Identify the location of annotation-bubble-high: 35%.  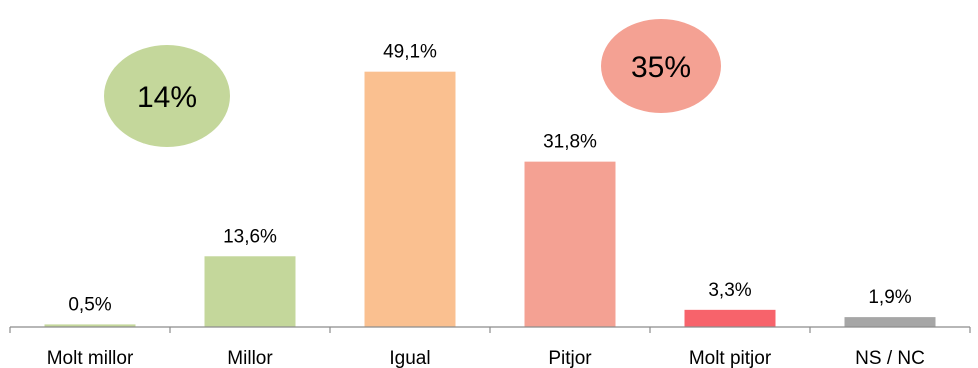
(661, 66).